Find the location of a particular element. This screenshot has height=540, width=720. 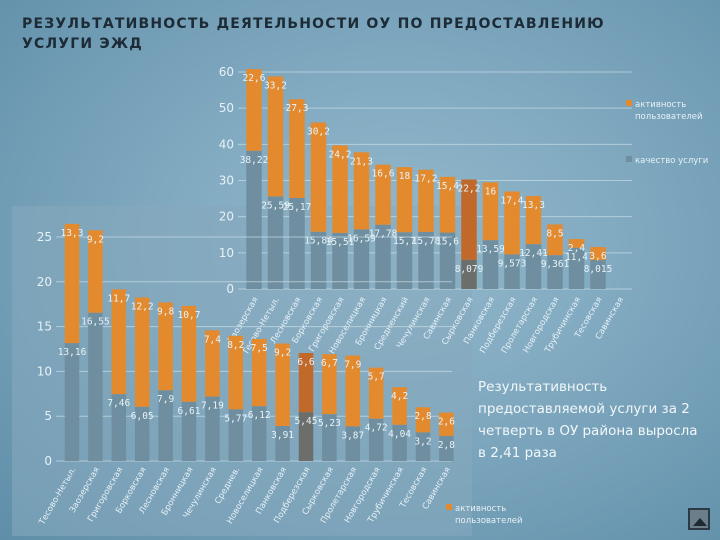

chart2-label-activity: 2,6 is located at coordinates (446, 422).